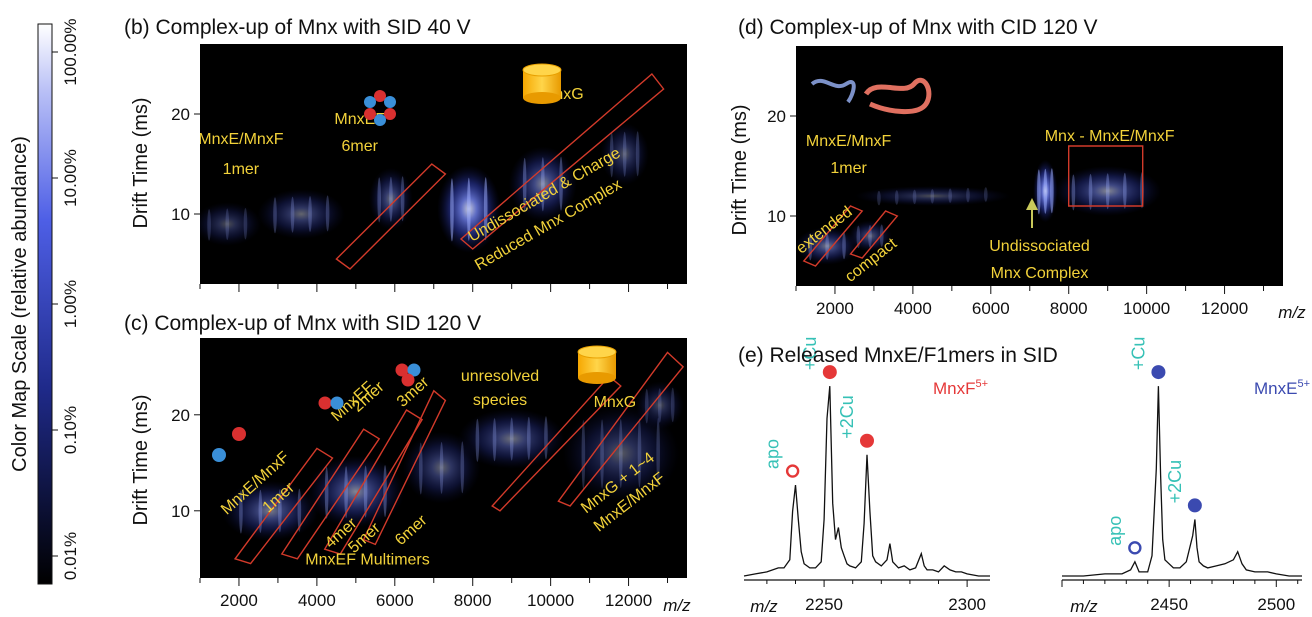 This screenshot has height=617, width=1312. What do you see at coordinates (1115, 531) in the screenshot?
I see `peak-label: apo` at bounding box center [1115, 531].